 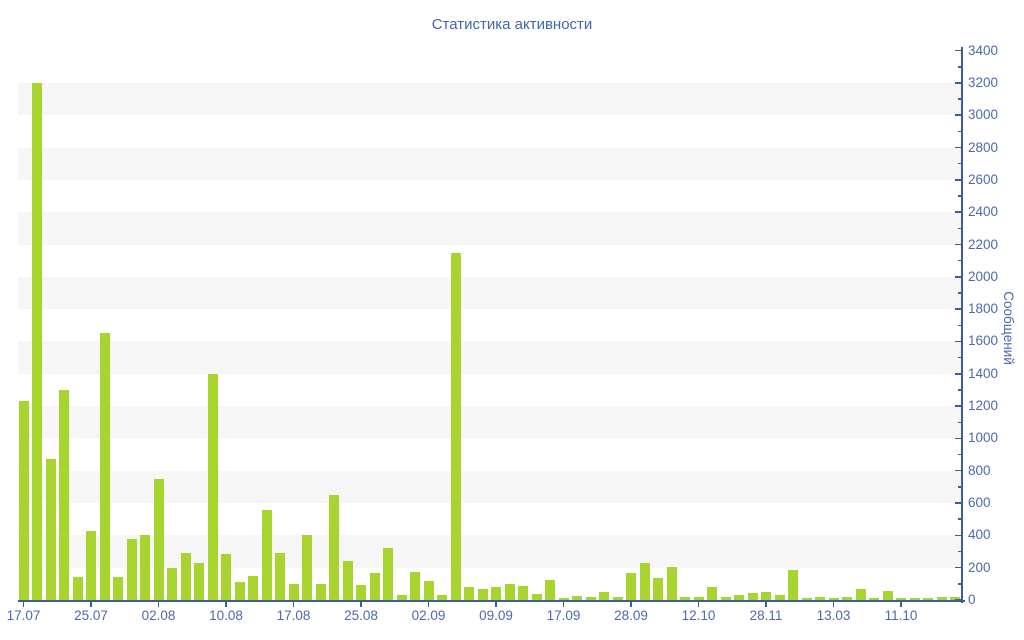 What do you see at coordinates (983, 373) in the screenshot?
I see `y-tick-label: 1400` at bounding box center [983, 373].